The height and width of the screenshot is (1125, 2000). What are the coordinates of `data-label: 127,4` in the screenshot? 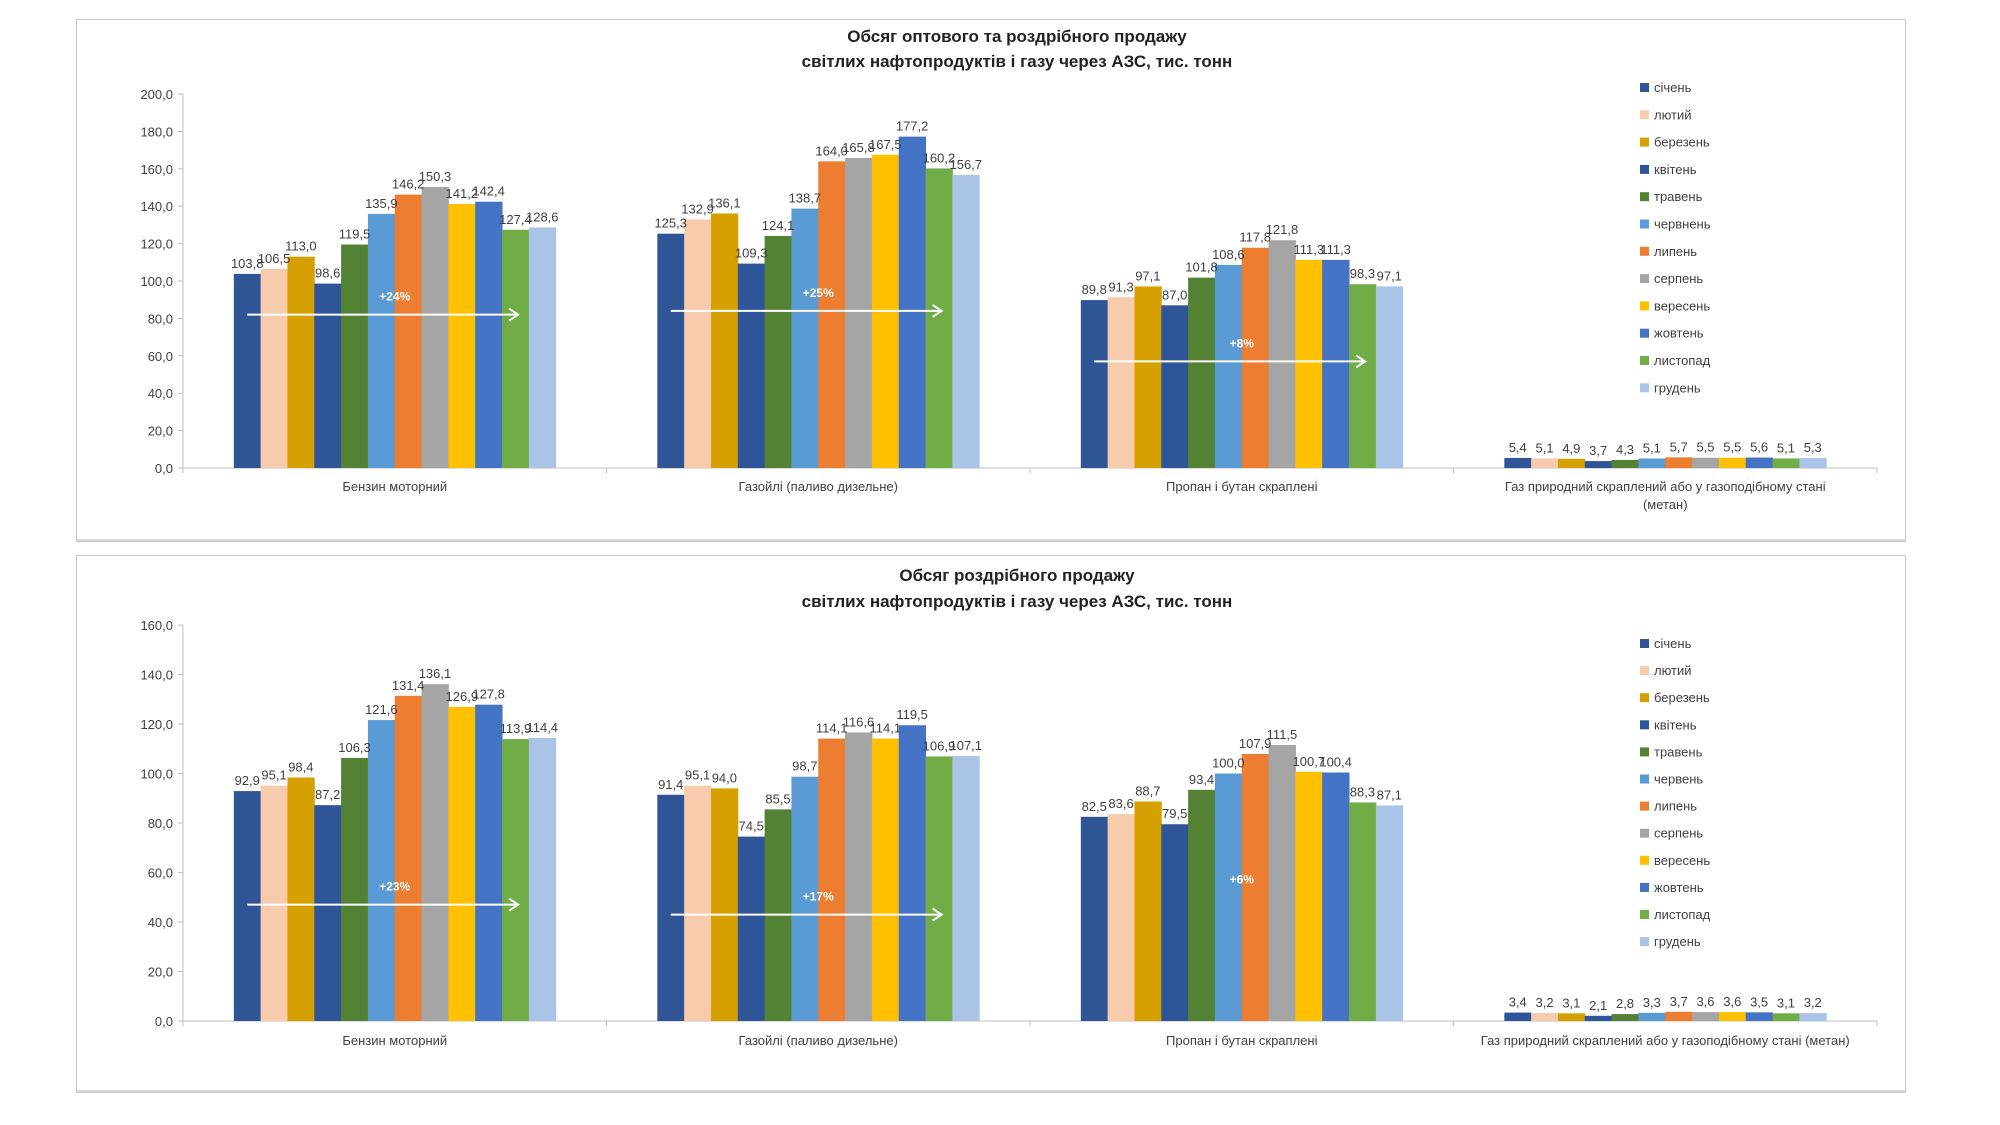 It's located at (515, 219).